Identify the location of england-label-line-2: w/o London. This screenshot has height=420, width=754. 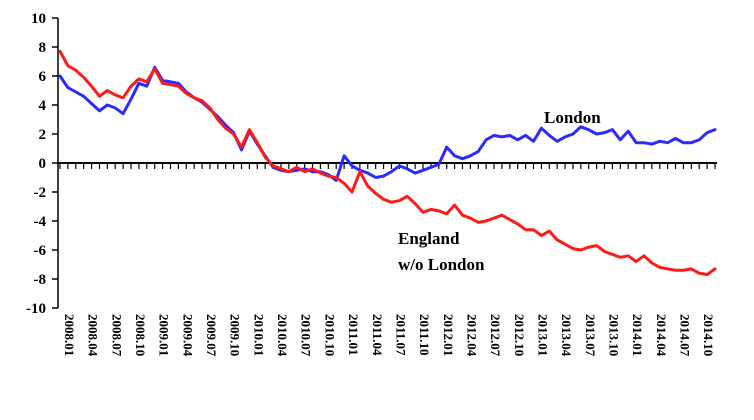
(441, 264).